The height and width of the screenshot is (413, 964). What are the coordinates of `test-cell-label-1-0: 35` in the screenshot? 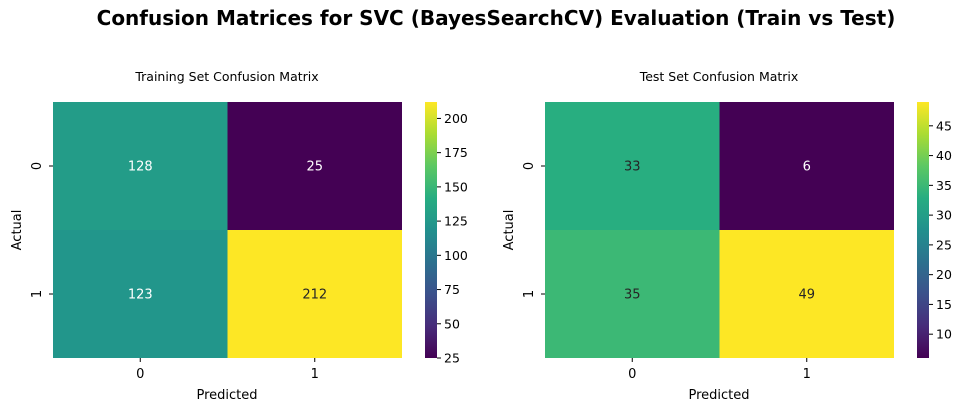 It's located at (632, 295).